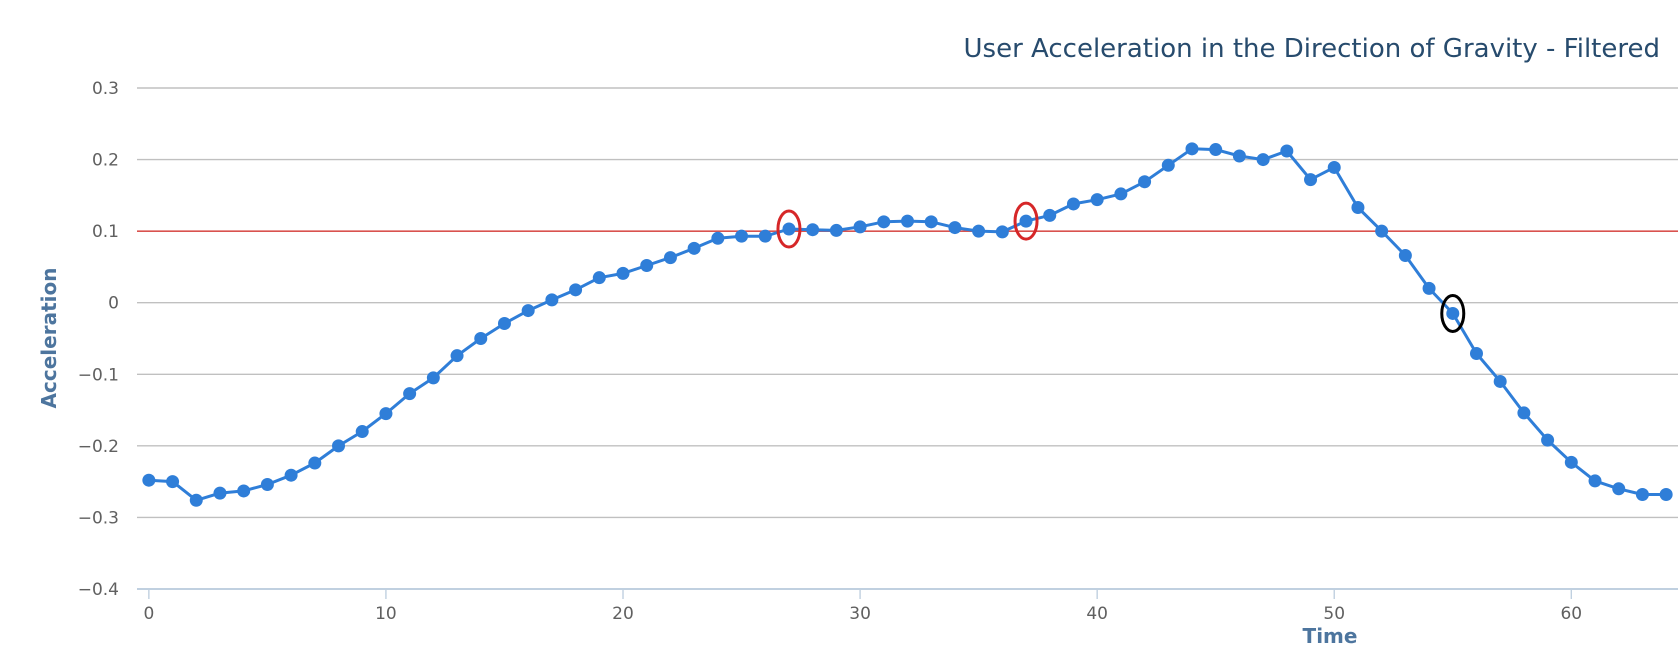 This screenshot has height=656, width=1678. What do you see at coordinates (1334, 614) in the screenshot?
I see `x-tick-label: 50` at bounding box center [1334, 614].